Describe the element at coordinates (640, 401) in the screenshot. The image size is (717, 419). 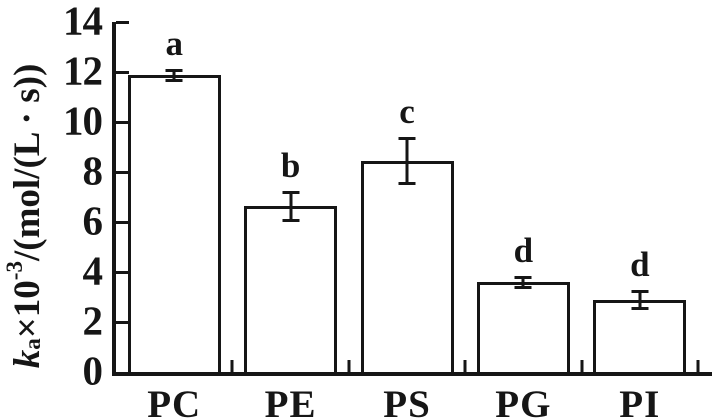
I see `x-axis-label-pi: PI` at that location.